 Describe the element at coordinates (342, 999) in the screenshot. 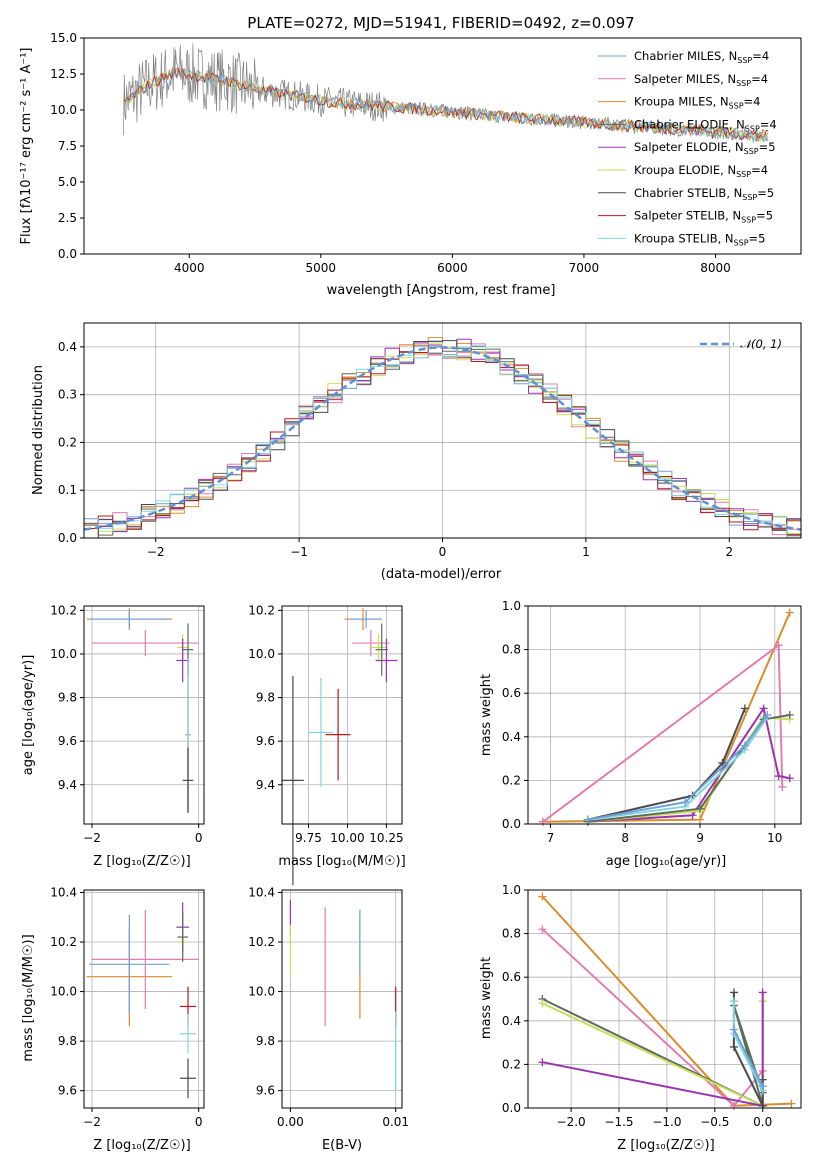

I see `mass-vs-ebv-frame` at that location.